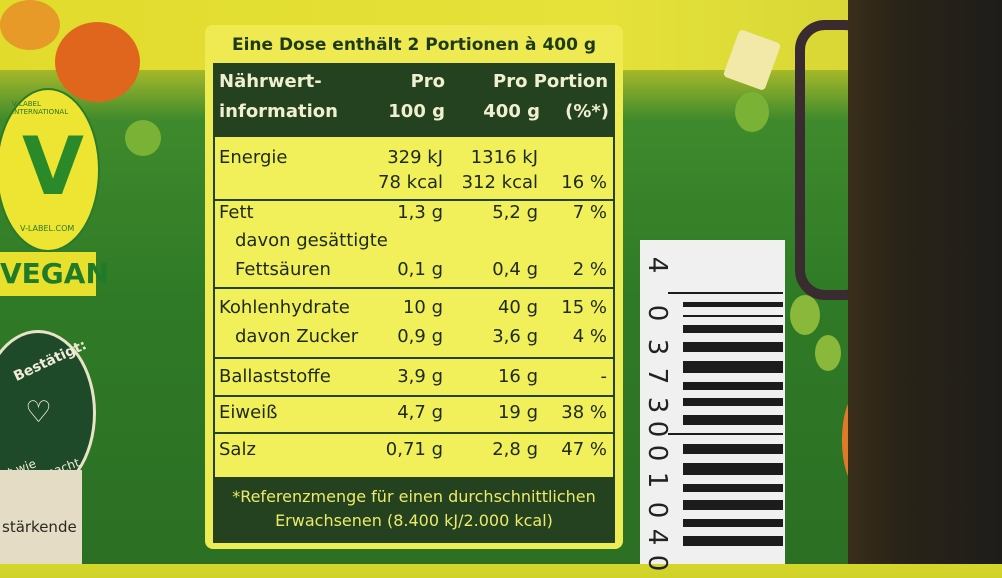  What do you see at coordinates (584, 412) in the screenshot?
I see `row-percent: 38 %` at bounding box center [584, 412].